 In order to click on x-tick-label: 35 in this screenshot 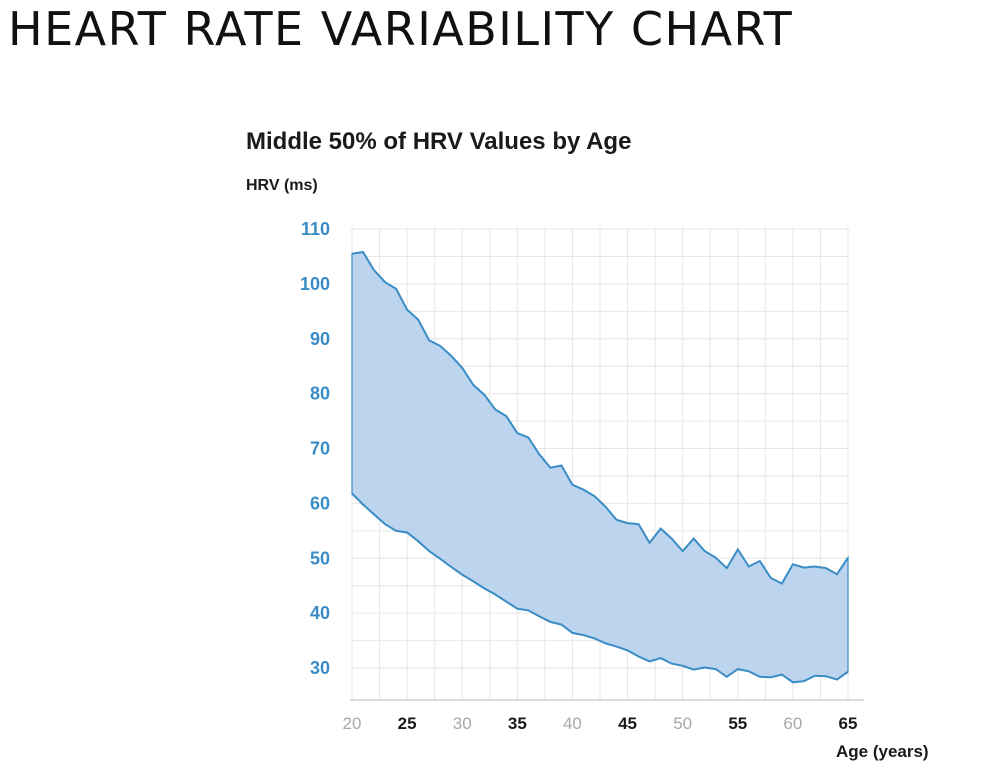, I will do `click(517, 723)`.